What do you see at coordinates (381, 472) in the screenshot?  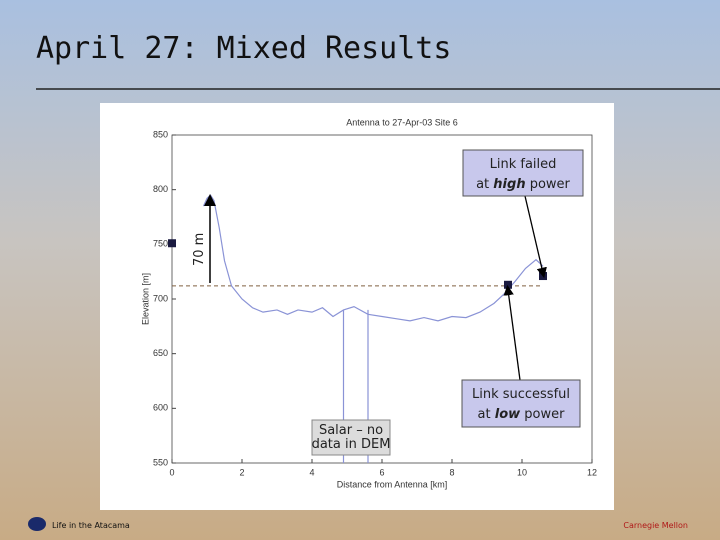 I see `x-tick-label: 6` at bounding box center [381, 472].